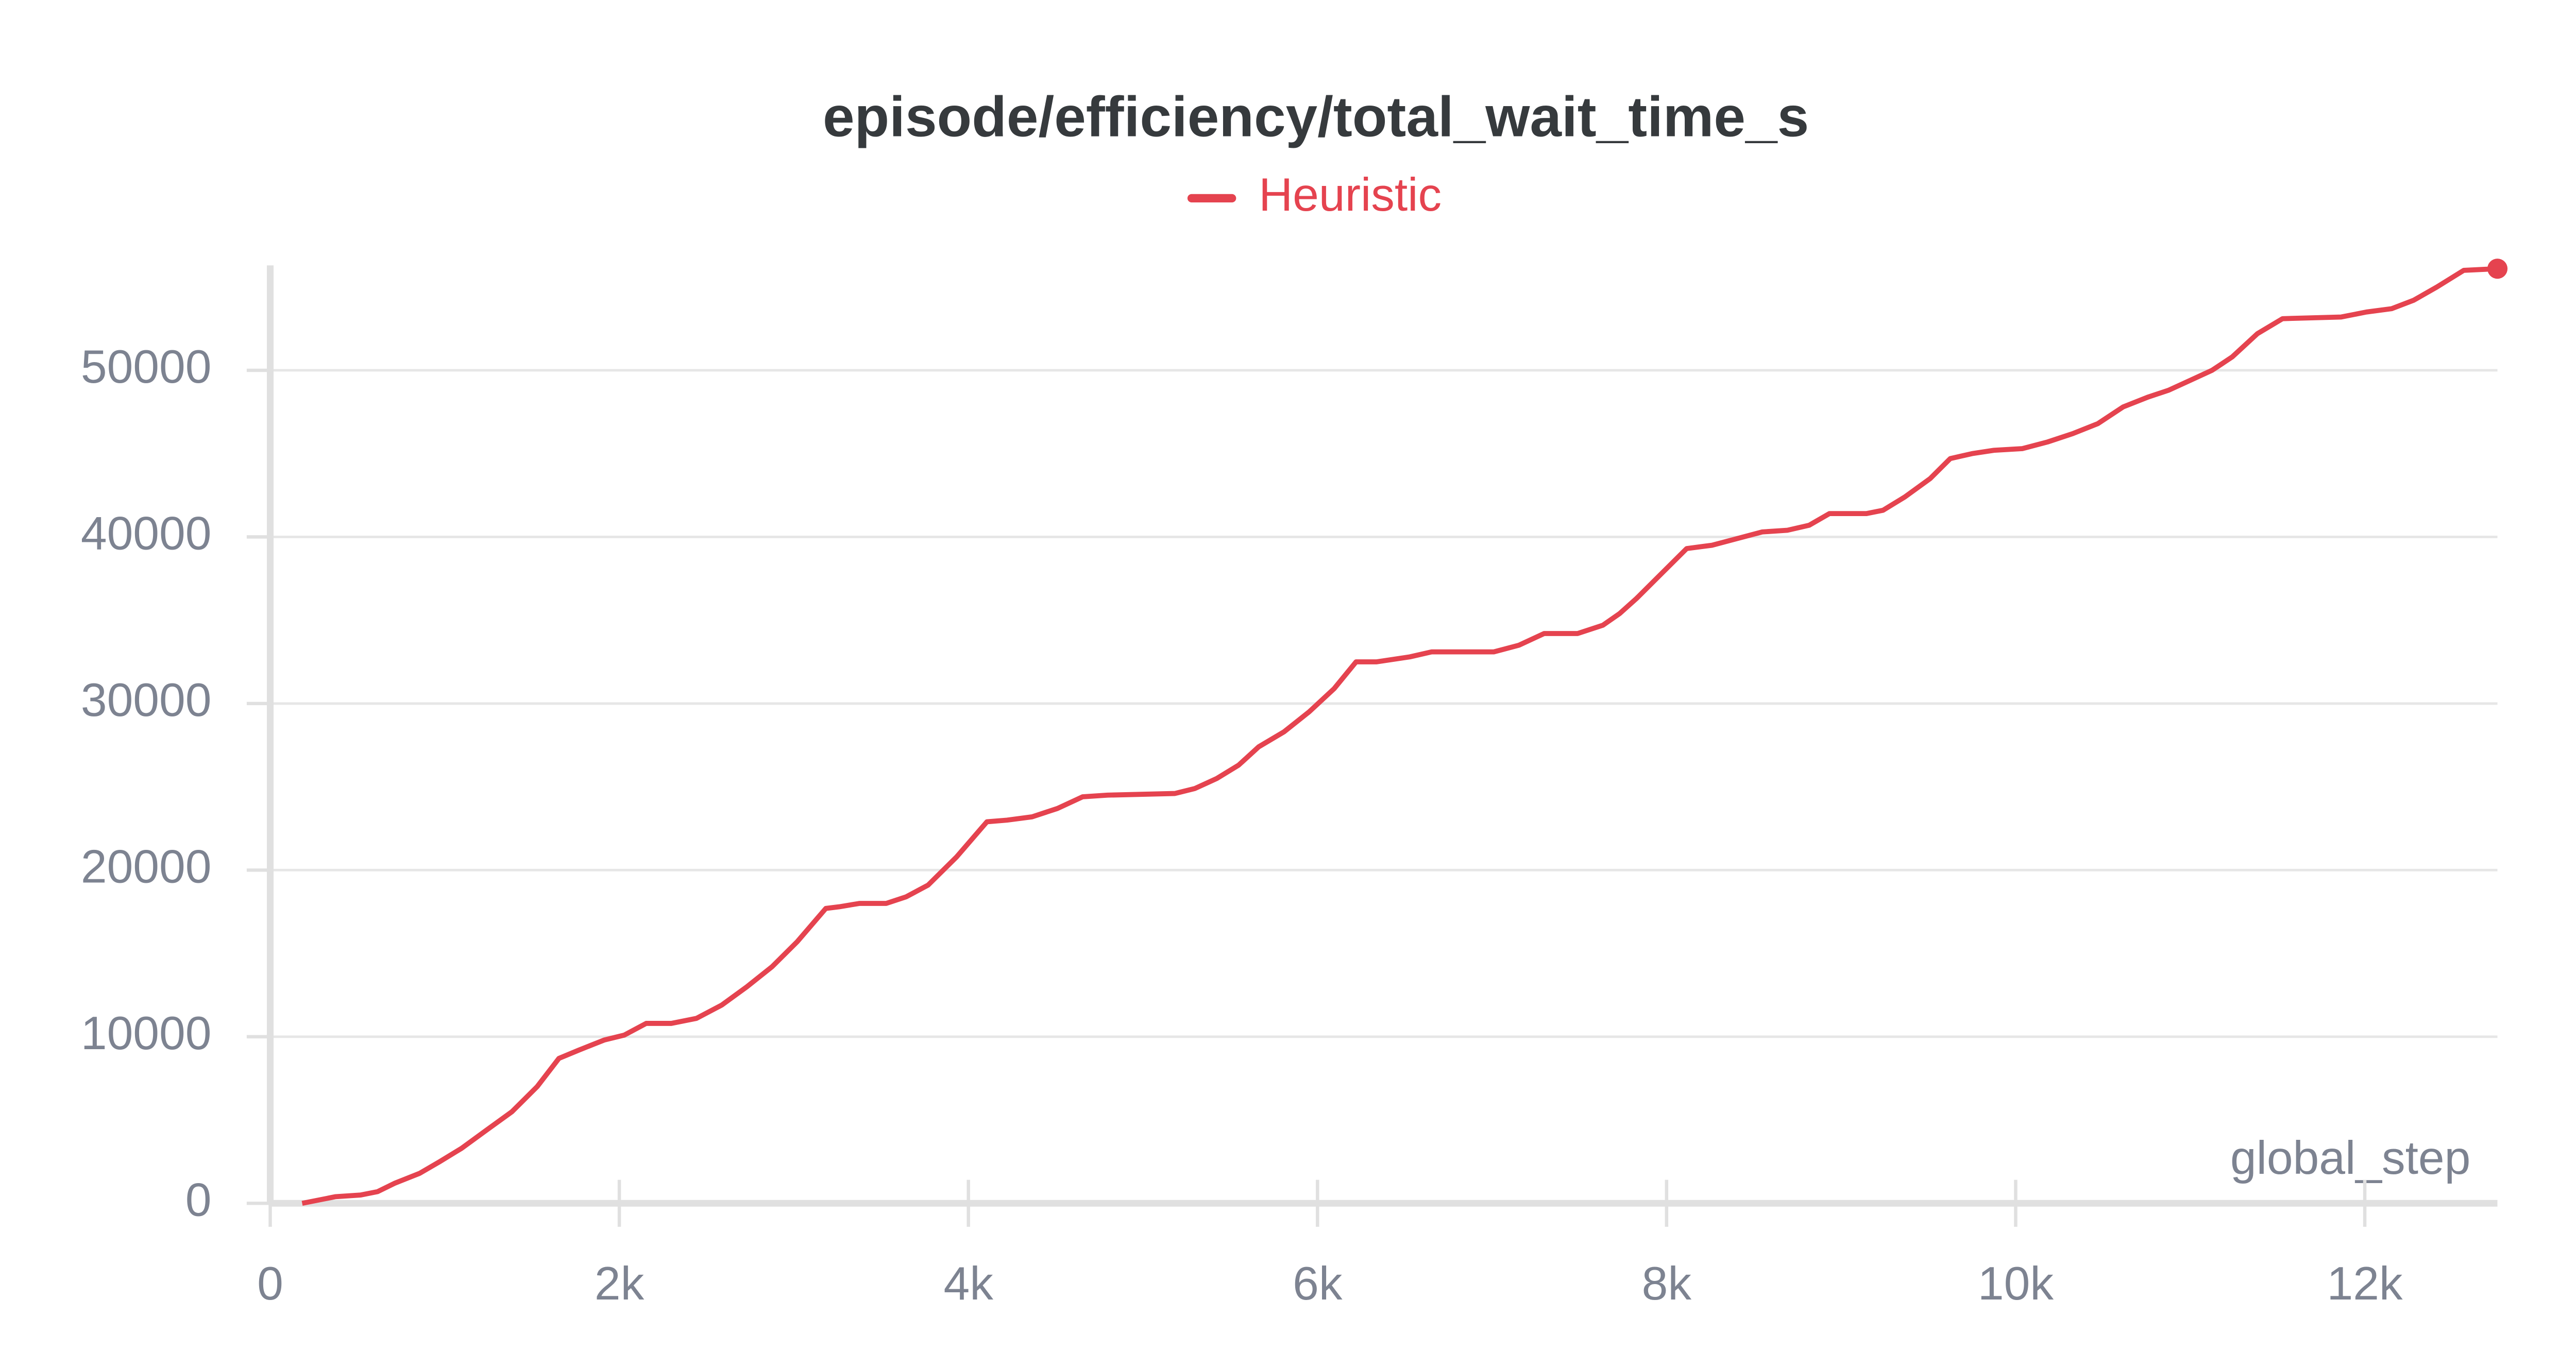 The image size is (2576, 1368). I want to click on x-axis-label: global_step, so click(2350, 1158).